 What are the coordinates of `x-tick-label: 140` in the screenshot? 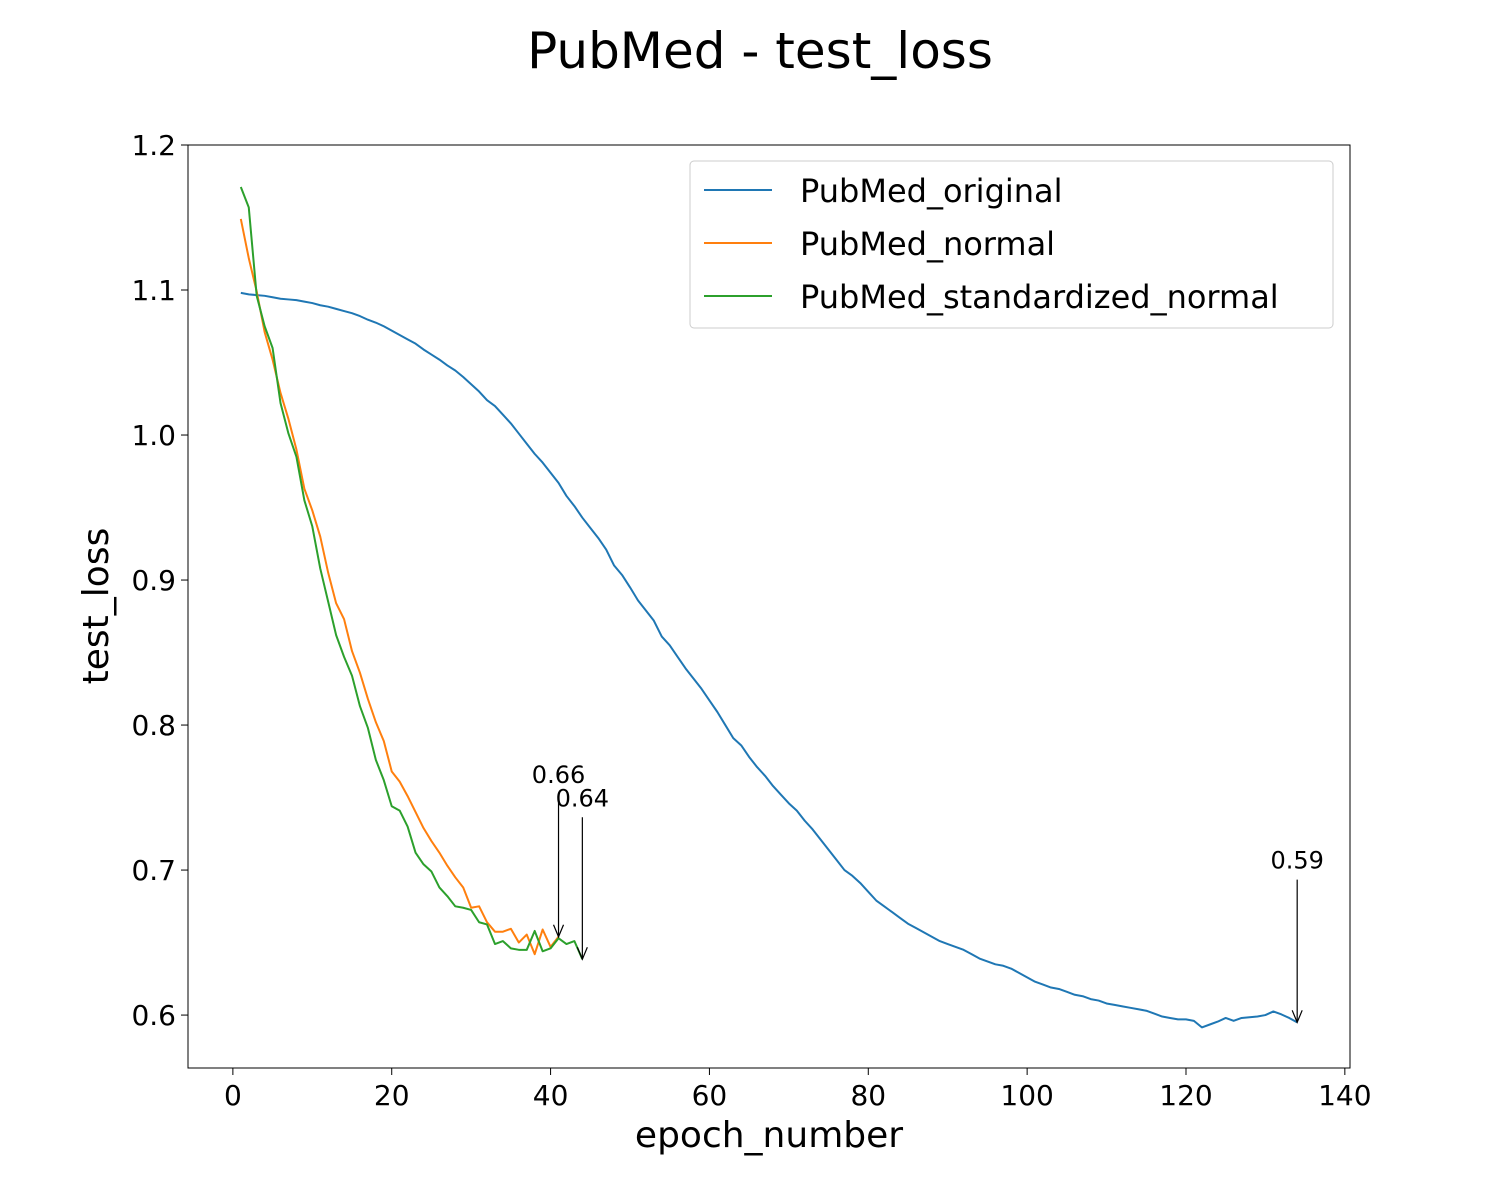 It's located at (1344, 1095).